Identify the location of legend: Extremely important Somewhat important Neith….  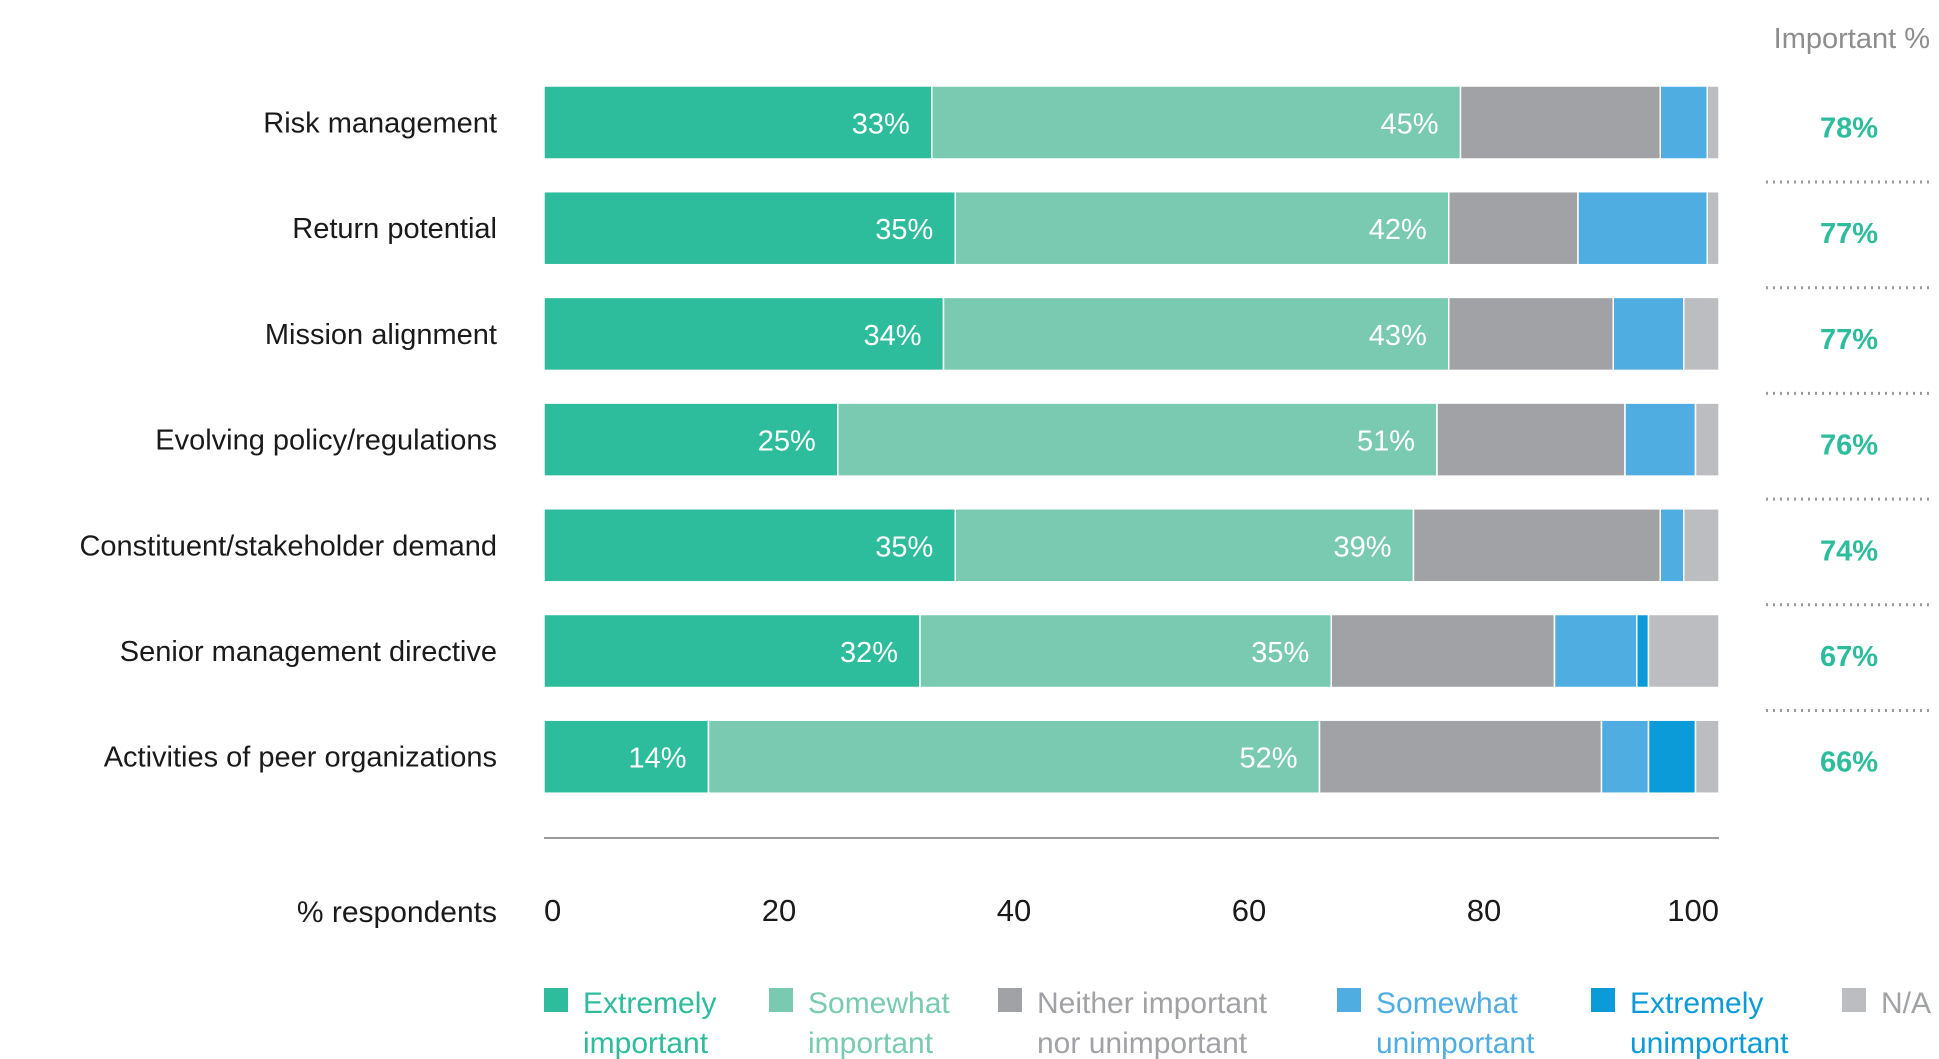
(1237, 1023).